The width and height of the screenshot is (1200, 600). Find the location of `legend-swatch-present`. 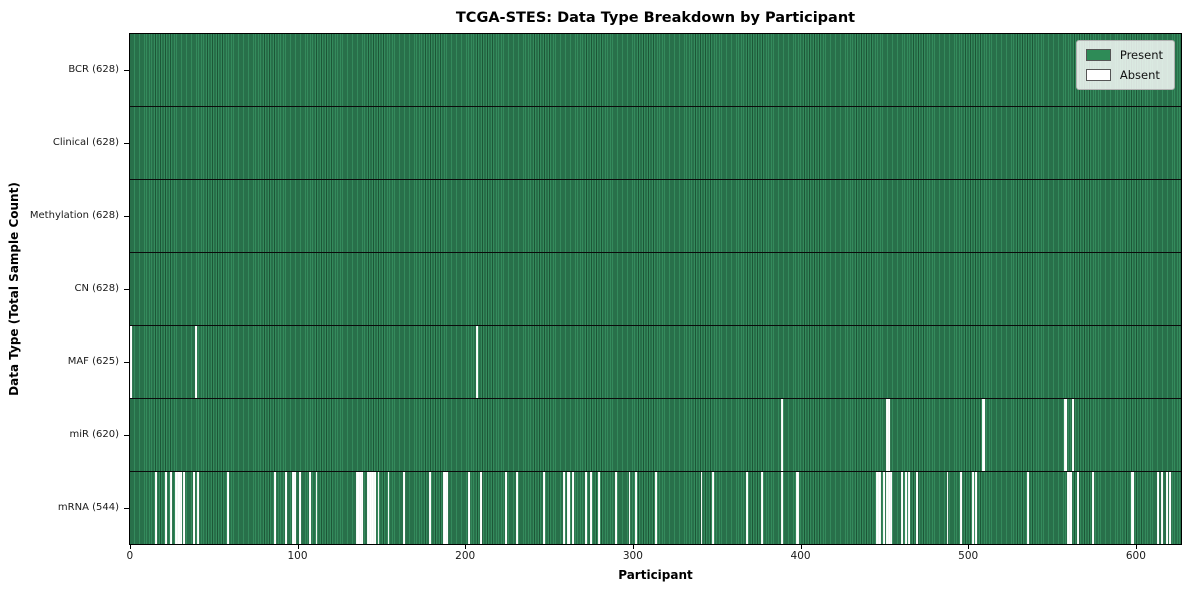

legend-swatch-present is located at coordinates (1098, 55).